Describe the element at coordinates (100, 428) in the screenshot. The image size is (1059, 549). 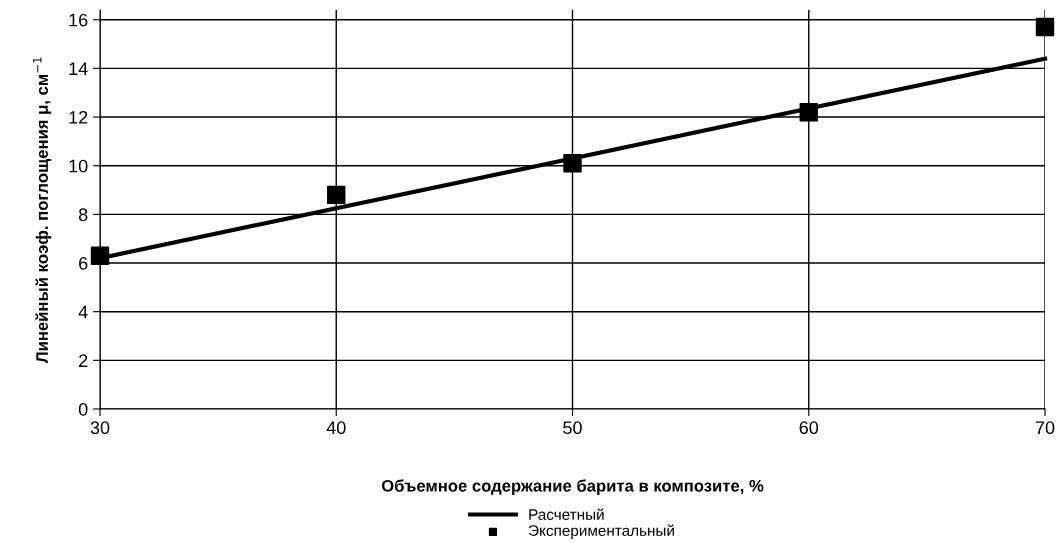
I see `x-tick-label: 30` at that location.